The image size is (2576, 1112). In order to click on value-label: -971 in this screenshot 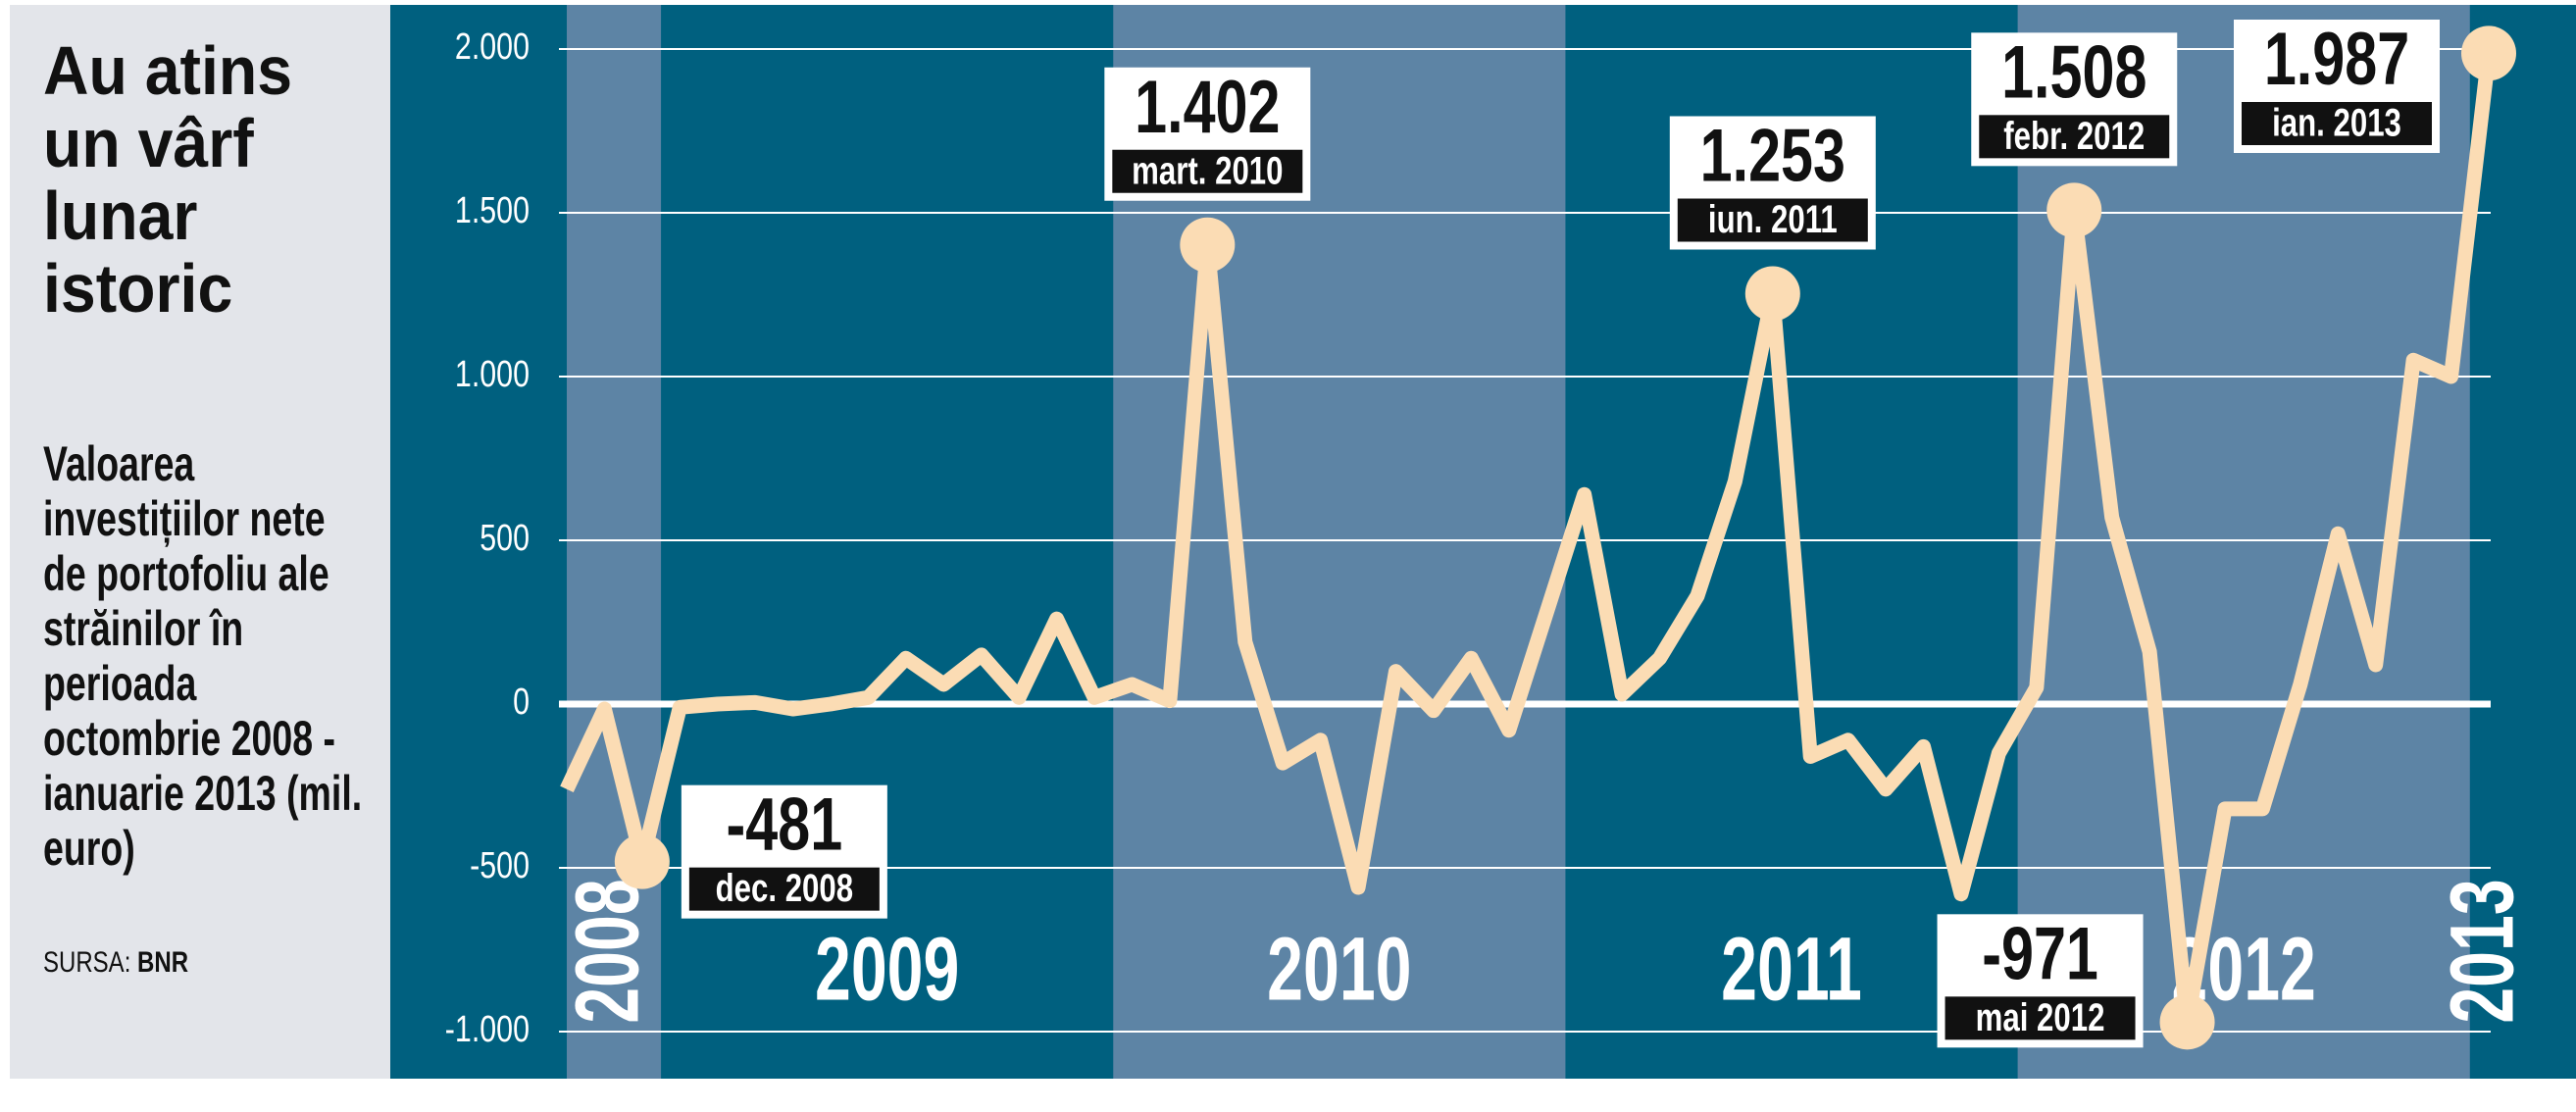, I will do `click(2040, 954)`.